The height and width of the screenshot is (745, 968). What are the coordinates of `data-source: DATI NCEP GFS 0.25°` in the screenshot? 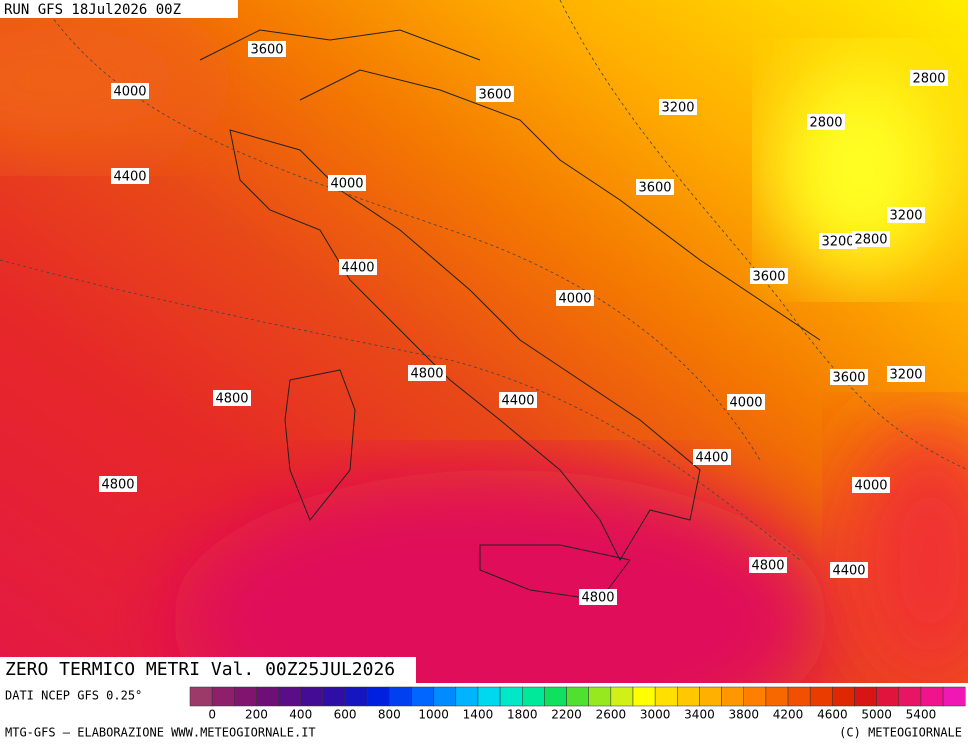 It's located at (73, 696).